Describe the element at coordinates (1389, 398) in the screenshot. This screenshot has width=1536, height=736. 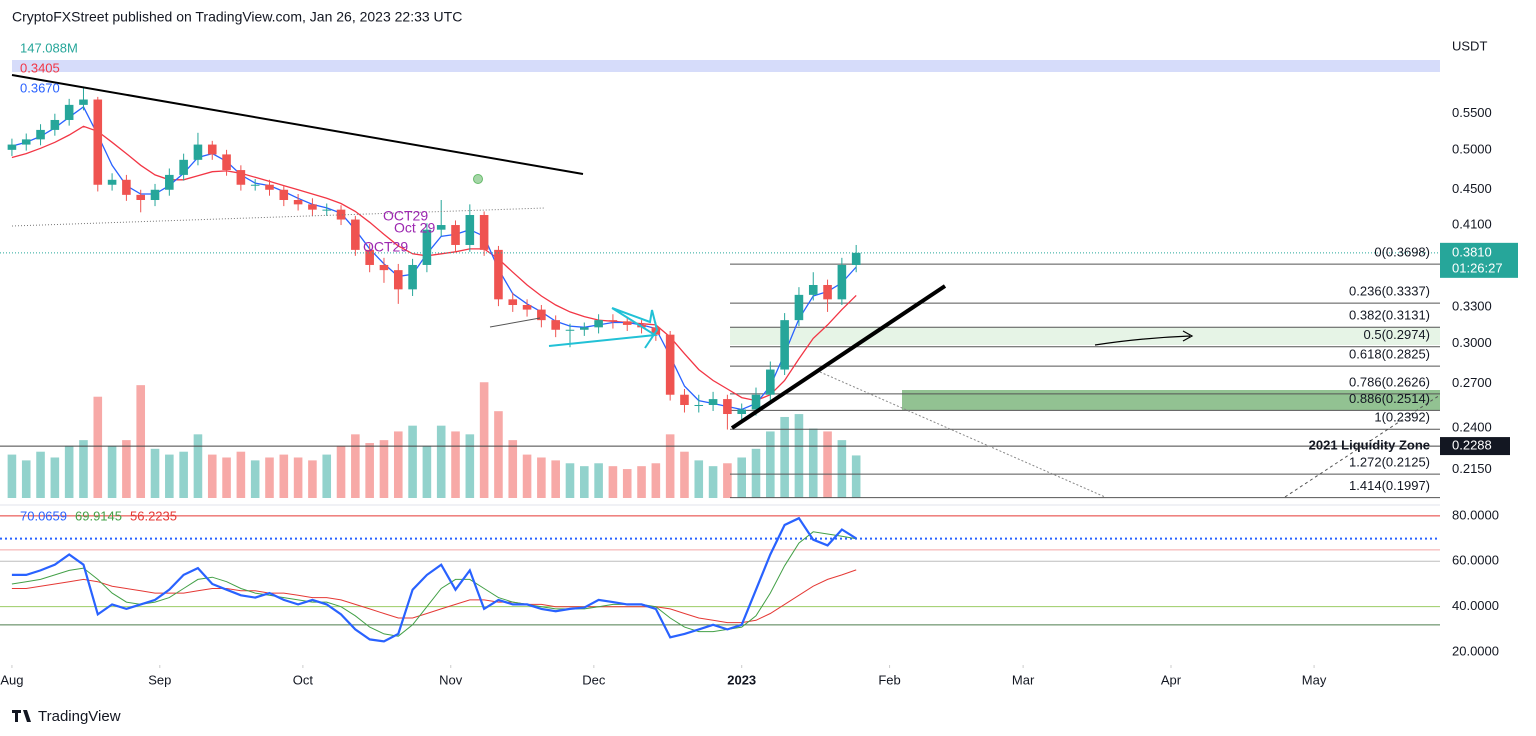
I see `fib-label: 0.886(0.2514)` at that location.